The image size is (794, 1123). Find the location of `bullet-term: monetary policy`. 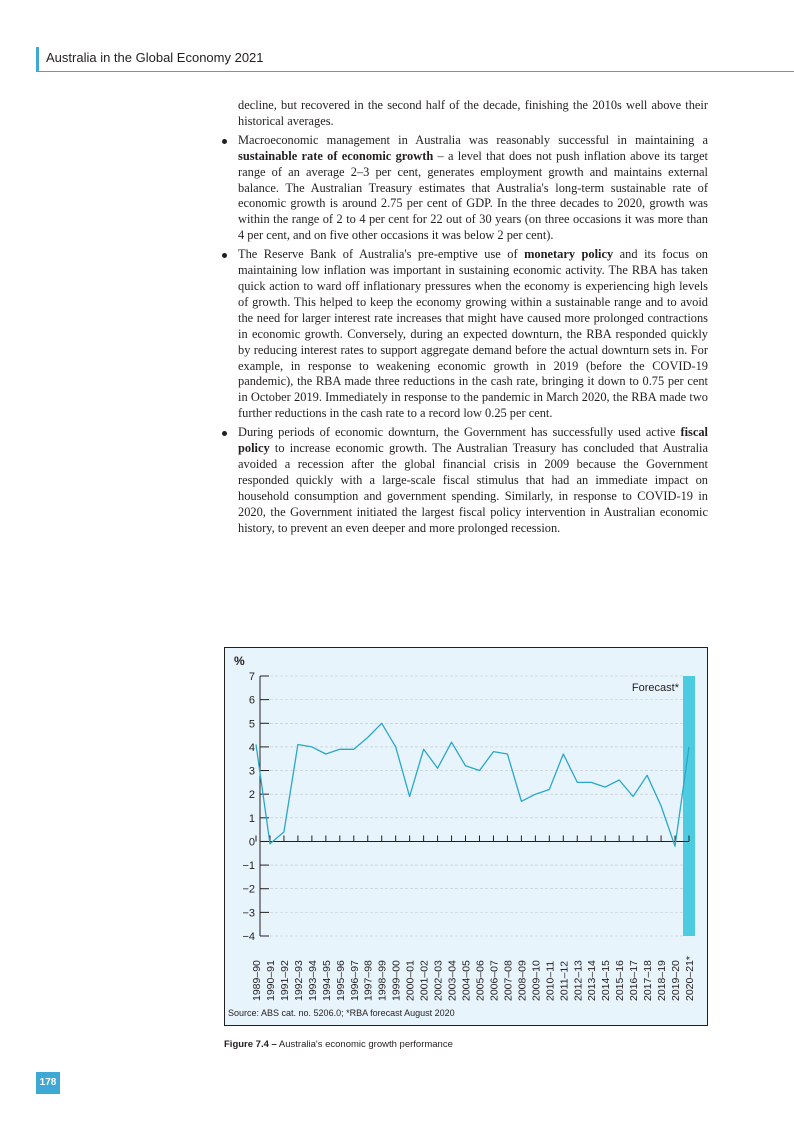

bullet-term: monetary policy is located at coordinates (569, 254).